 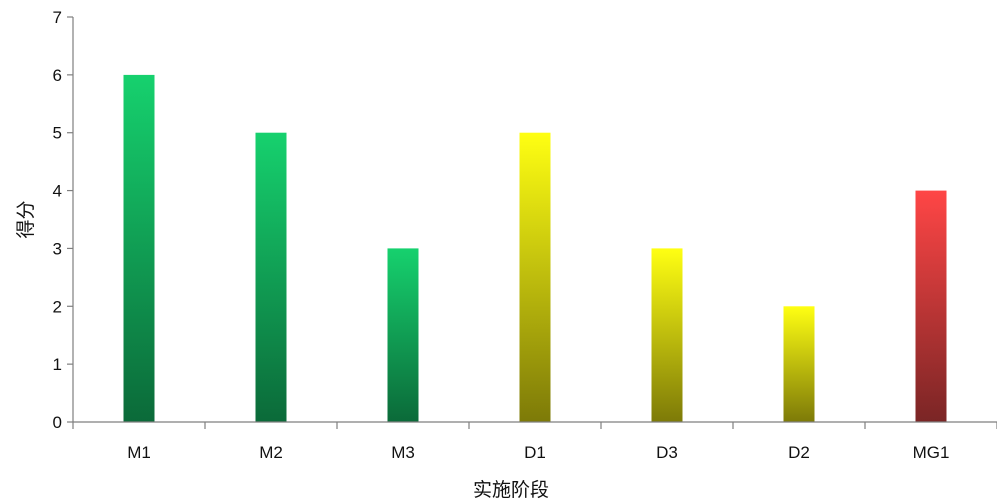 I want to click on y-tick-label: 1, so click(x=57, y=364).